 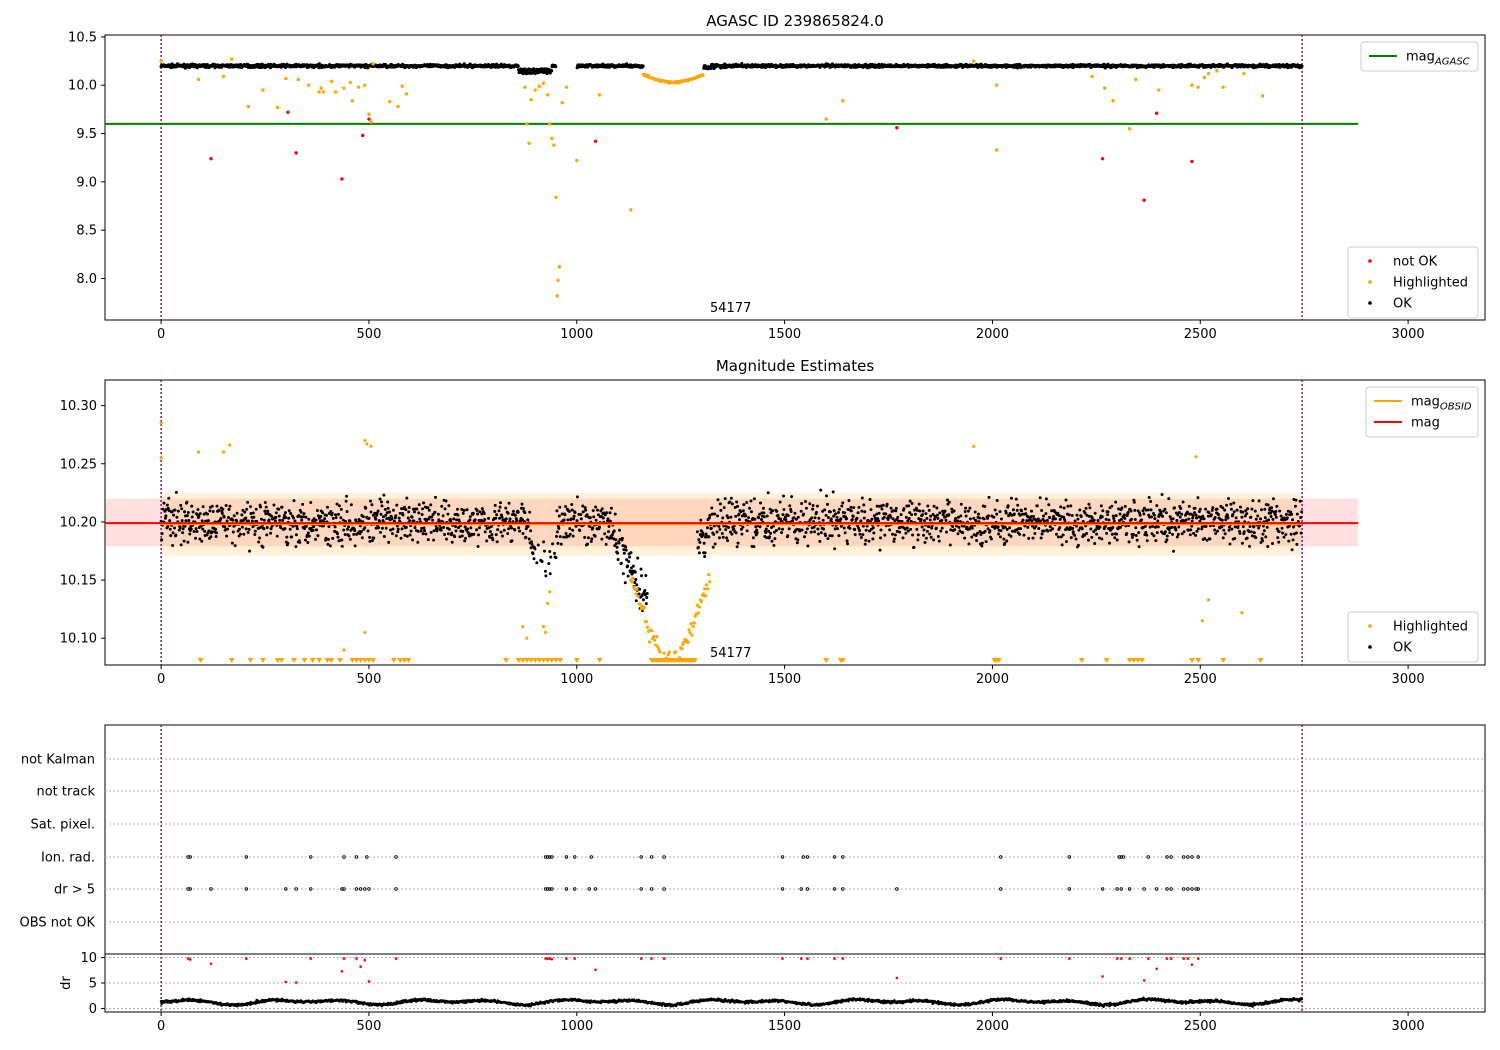 I want to click on x-tick-label: 0, so click(x=161, y=679).